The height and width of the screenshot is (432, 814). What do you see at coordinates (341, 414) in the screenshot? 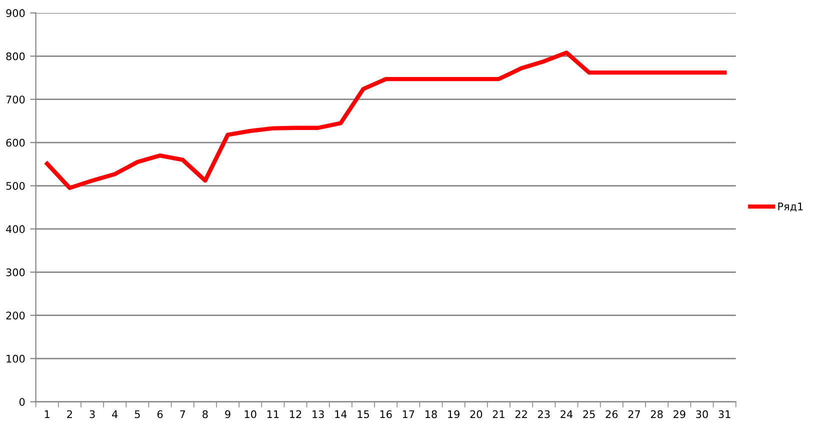
I see `x-tick-label: 14` at bounding box center [341, 414].